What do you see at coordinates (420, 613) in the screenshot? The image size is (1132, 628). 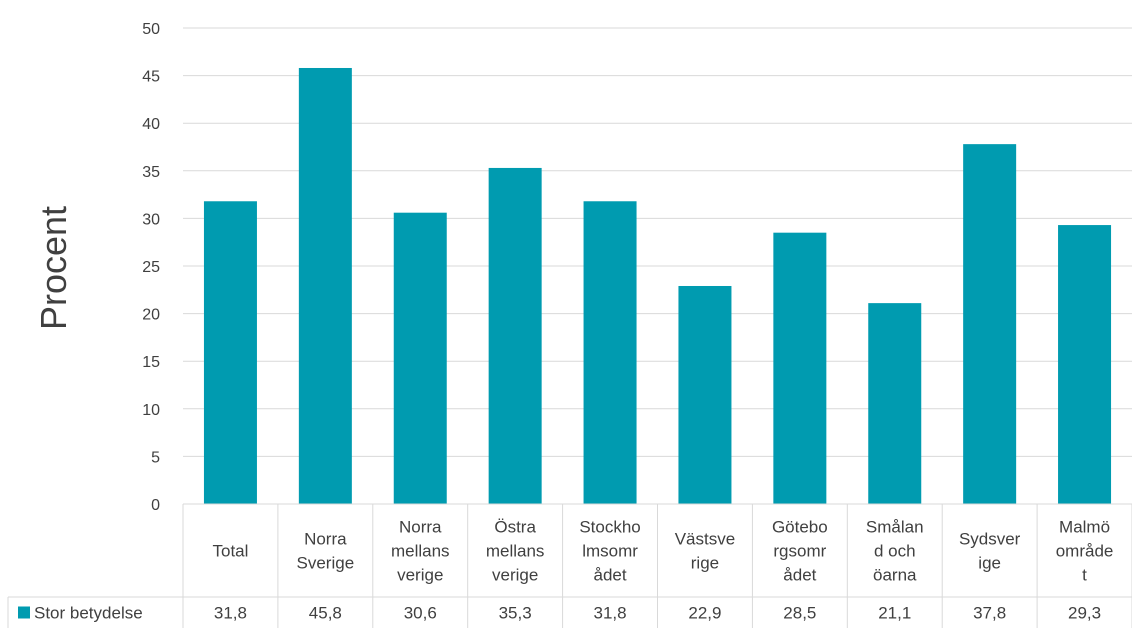 I see `table-value: 30,6` at bounding box center [420, 613].